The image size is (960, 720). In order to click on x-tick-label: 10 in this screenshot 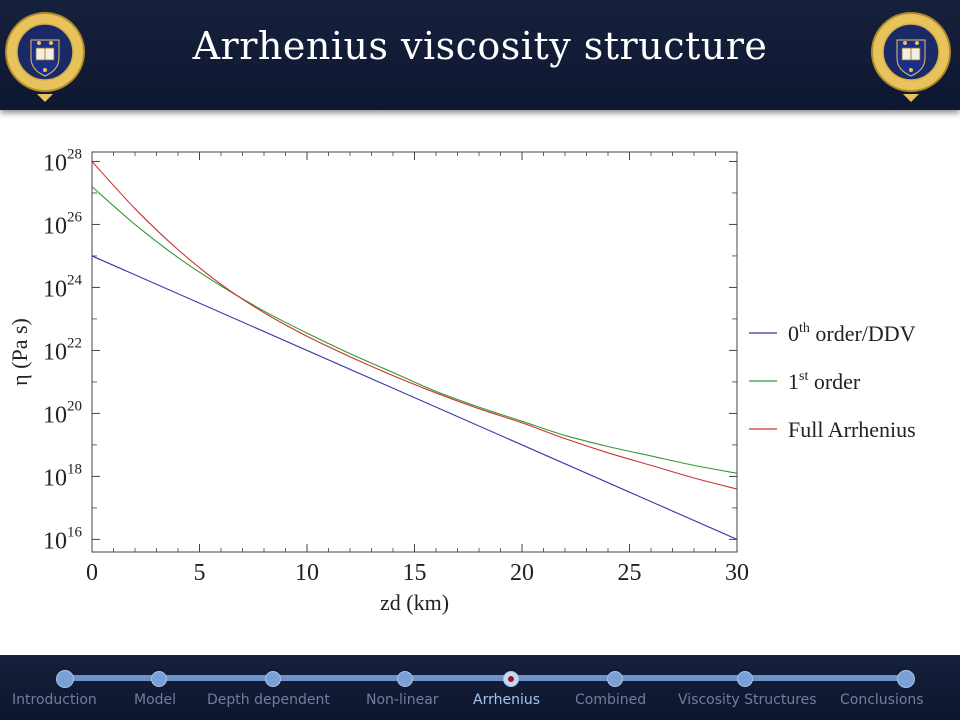, I will do `click(307, 573)`.